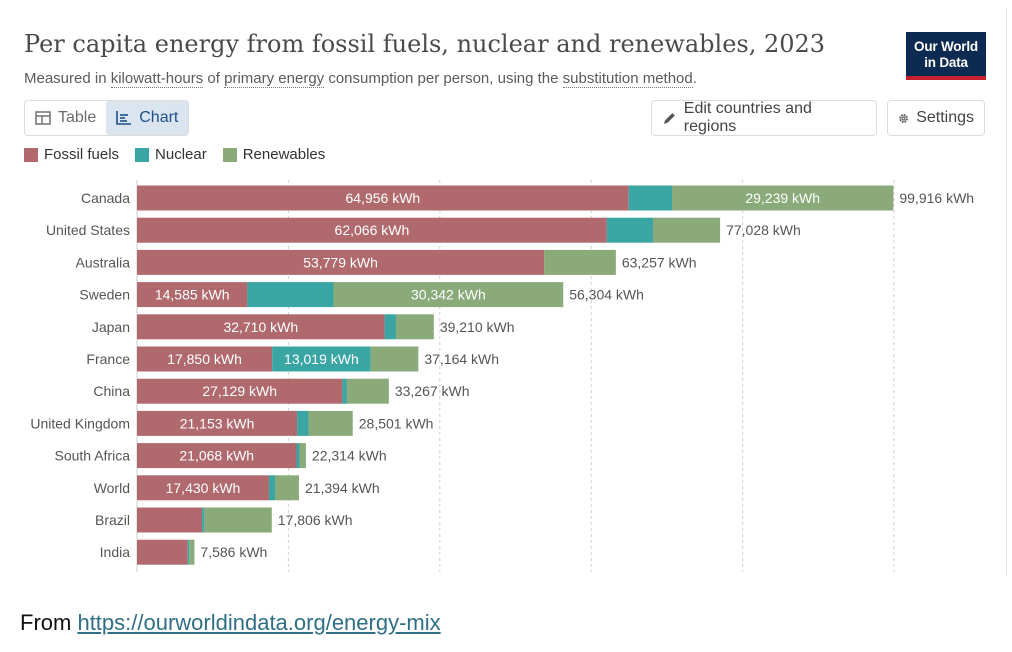  Describe the element at coordinates (669, 118) in the screenshot. I see `pencil-icon` at that location.